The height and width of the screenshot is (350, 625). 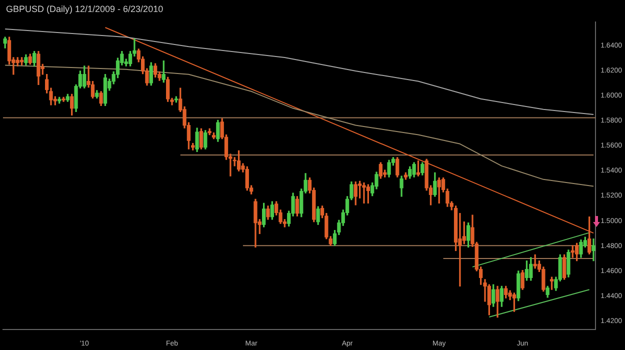 I want to click on chart-title: GBPUSD (Daily) 12/1/2009 - 6/23/2010, so click(x=85, y=9).